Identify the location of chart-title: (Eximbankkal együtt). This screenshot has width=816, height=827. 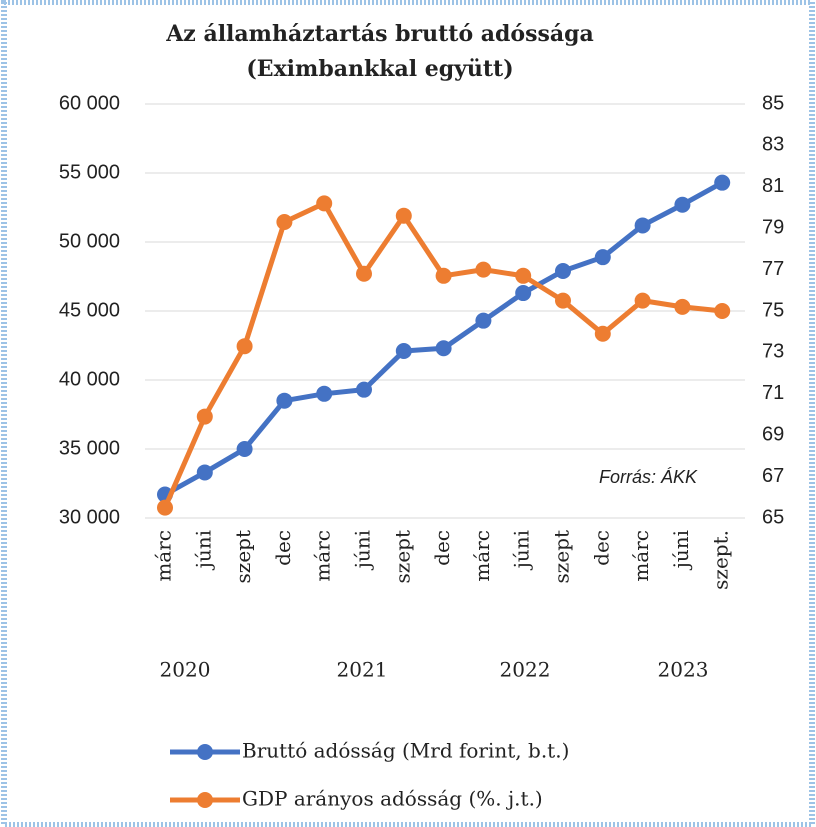
(379, 69).